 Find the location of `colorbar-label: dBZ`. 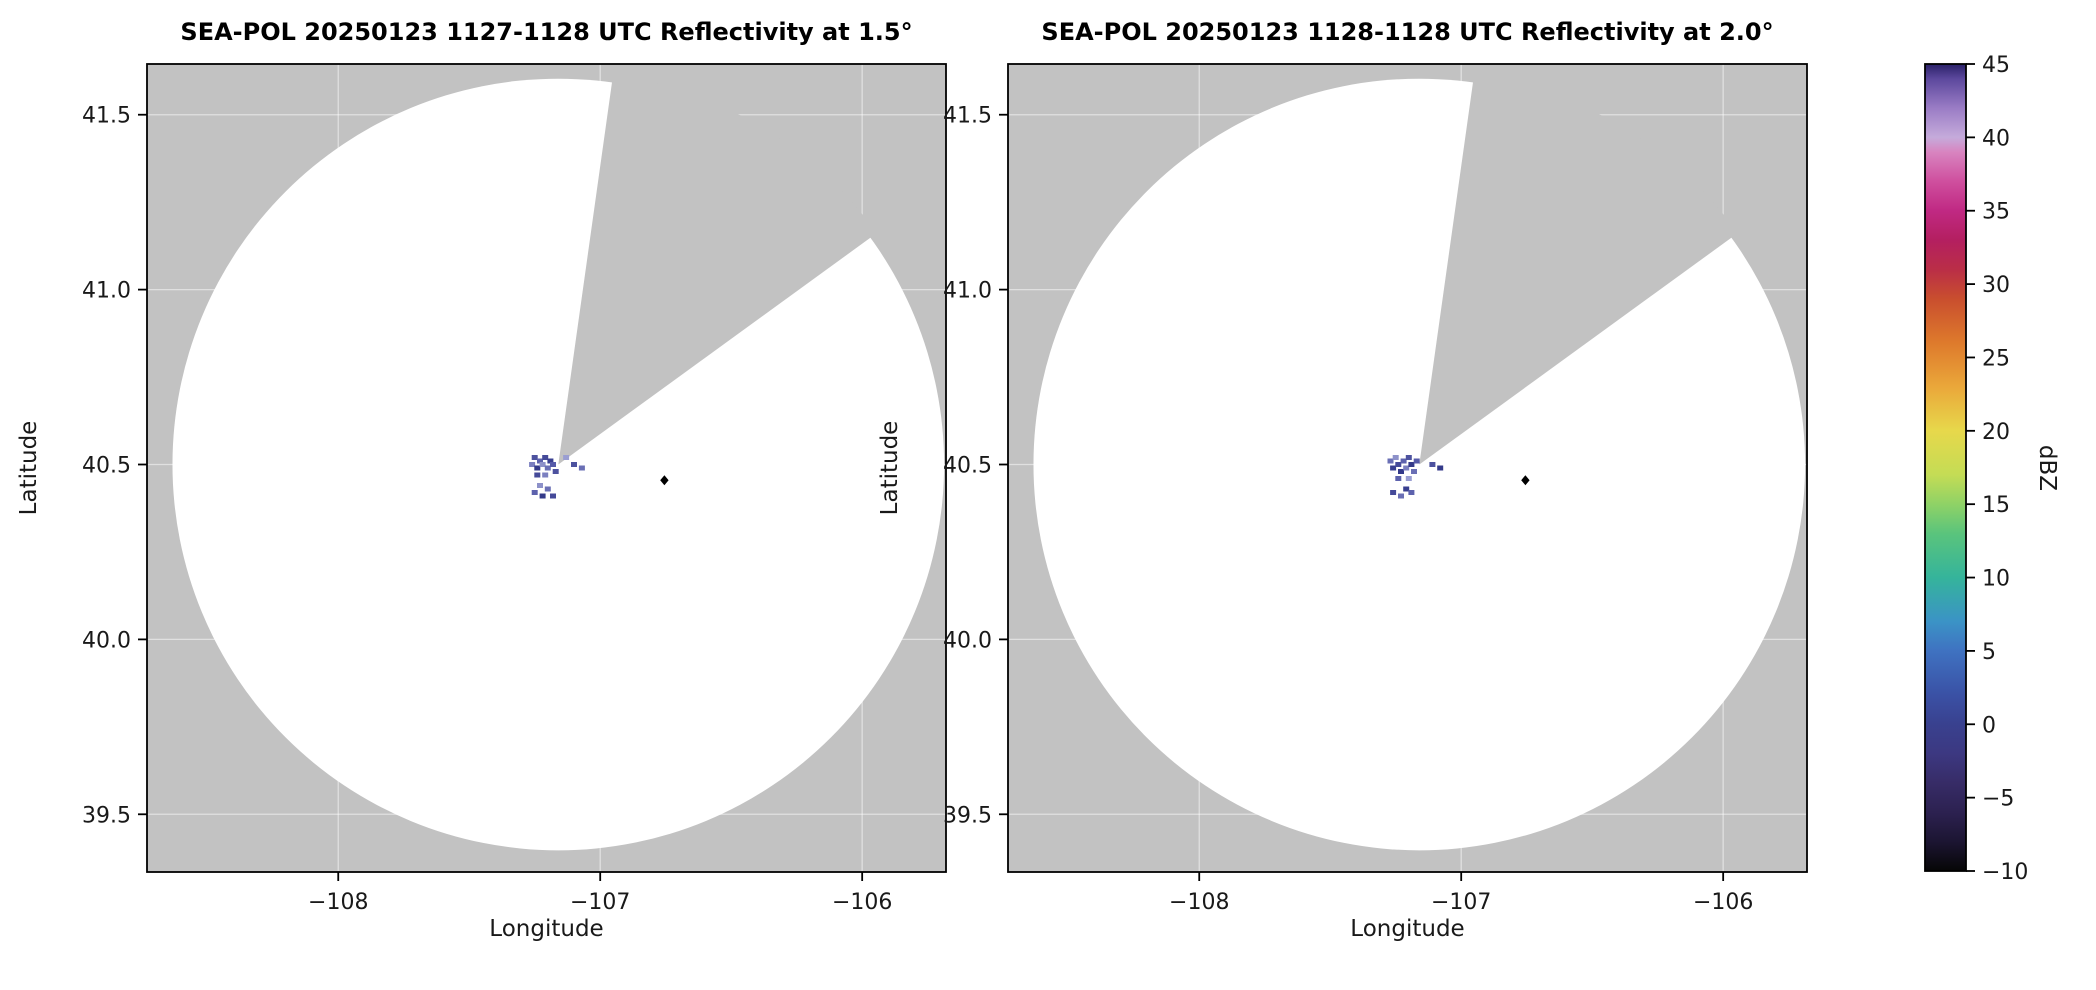

colorbar-label: dBZ is located at coordinates (2047, 468).